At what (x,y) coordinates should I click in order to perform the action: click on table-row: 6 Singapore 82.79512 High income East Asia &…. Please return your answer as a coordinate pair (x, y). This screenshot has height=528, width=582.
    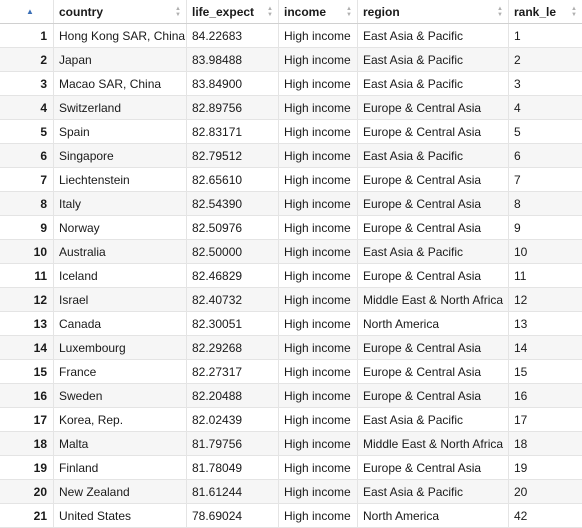
    Looking at the image, I should click on (291, 156).